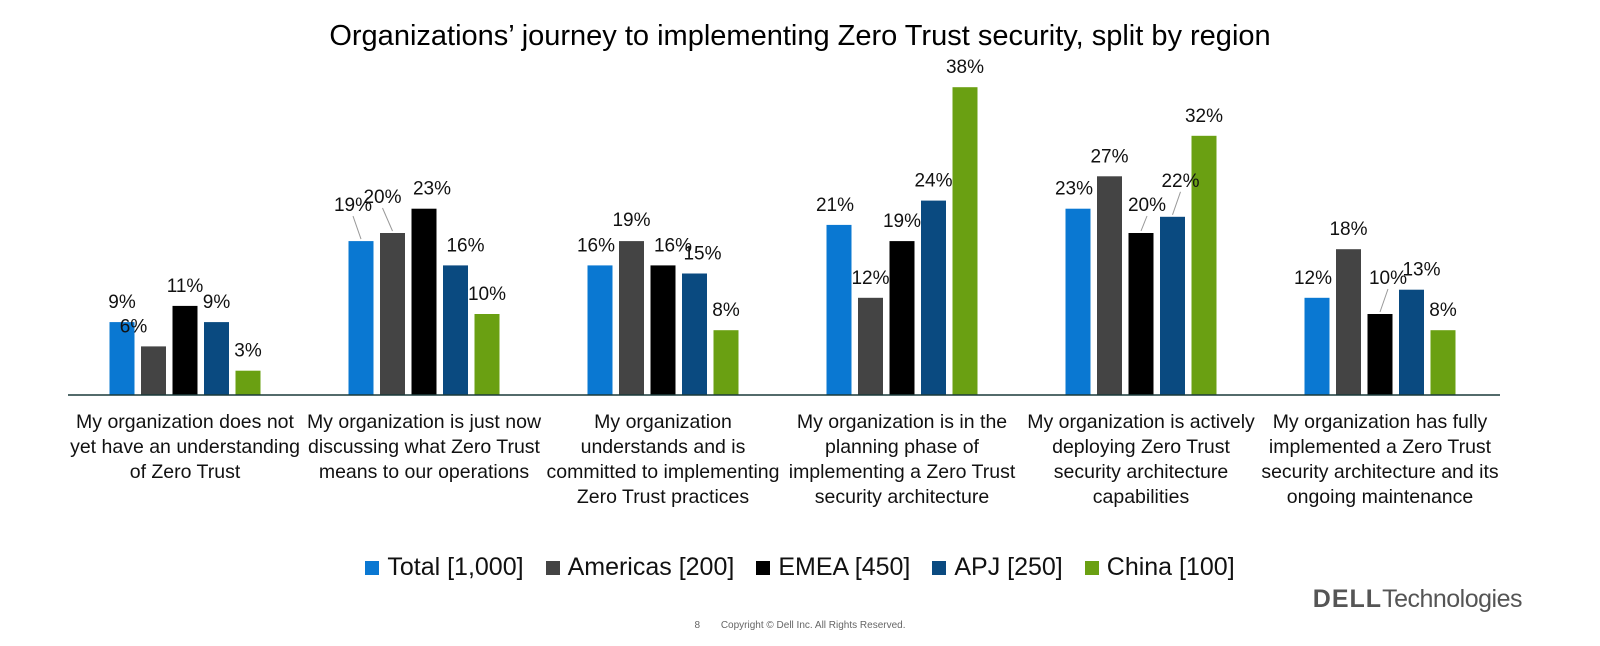  What do you see at coordinates (382, 197) in the screenshot?
I see `data-label-americas-2: 20%` at bounding box center [382, 197].